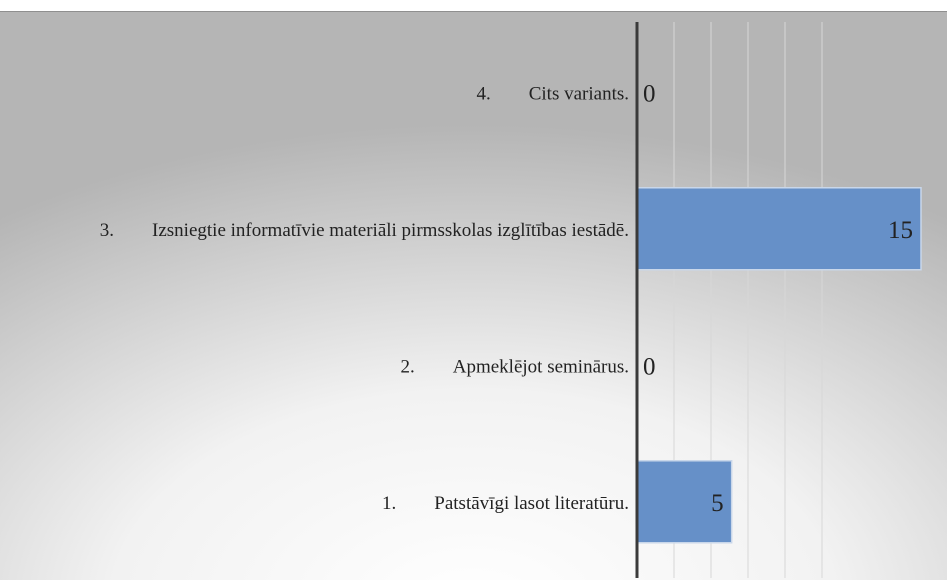 The height and width of the screenshot is (585, 947). Describe the element at coordinates (505, 503) in the screenshot. I see `category-label: 1. Patstāvīgi lasot literatūru.` at that location.